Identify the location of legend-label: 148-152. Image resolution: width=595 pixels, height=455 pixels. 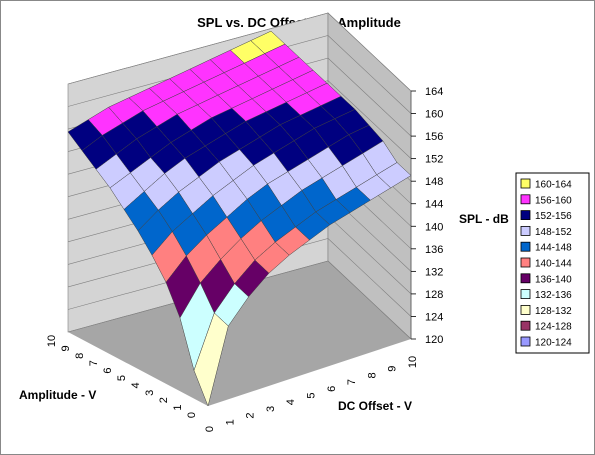
(553, 232).